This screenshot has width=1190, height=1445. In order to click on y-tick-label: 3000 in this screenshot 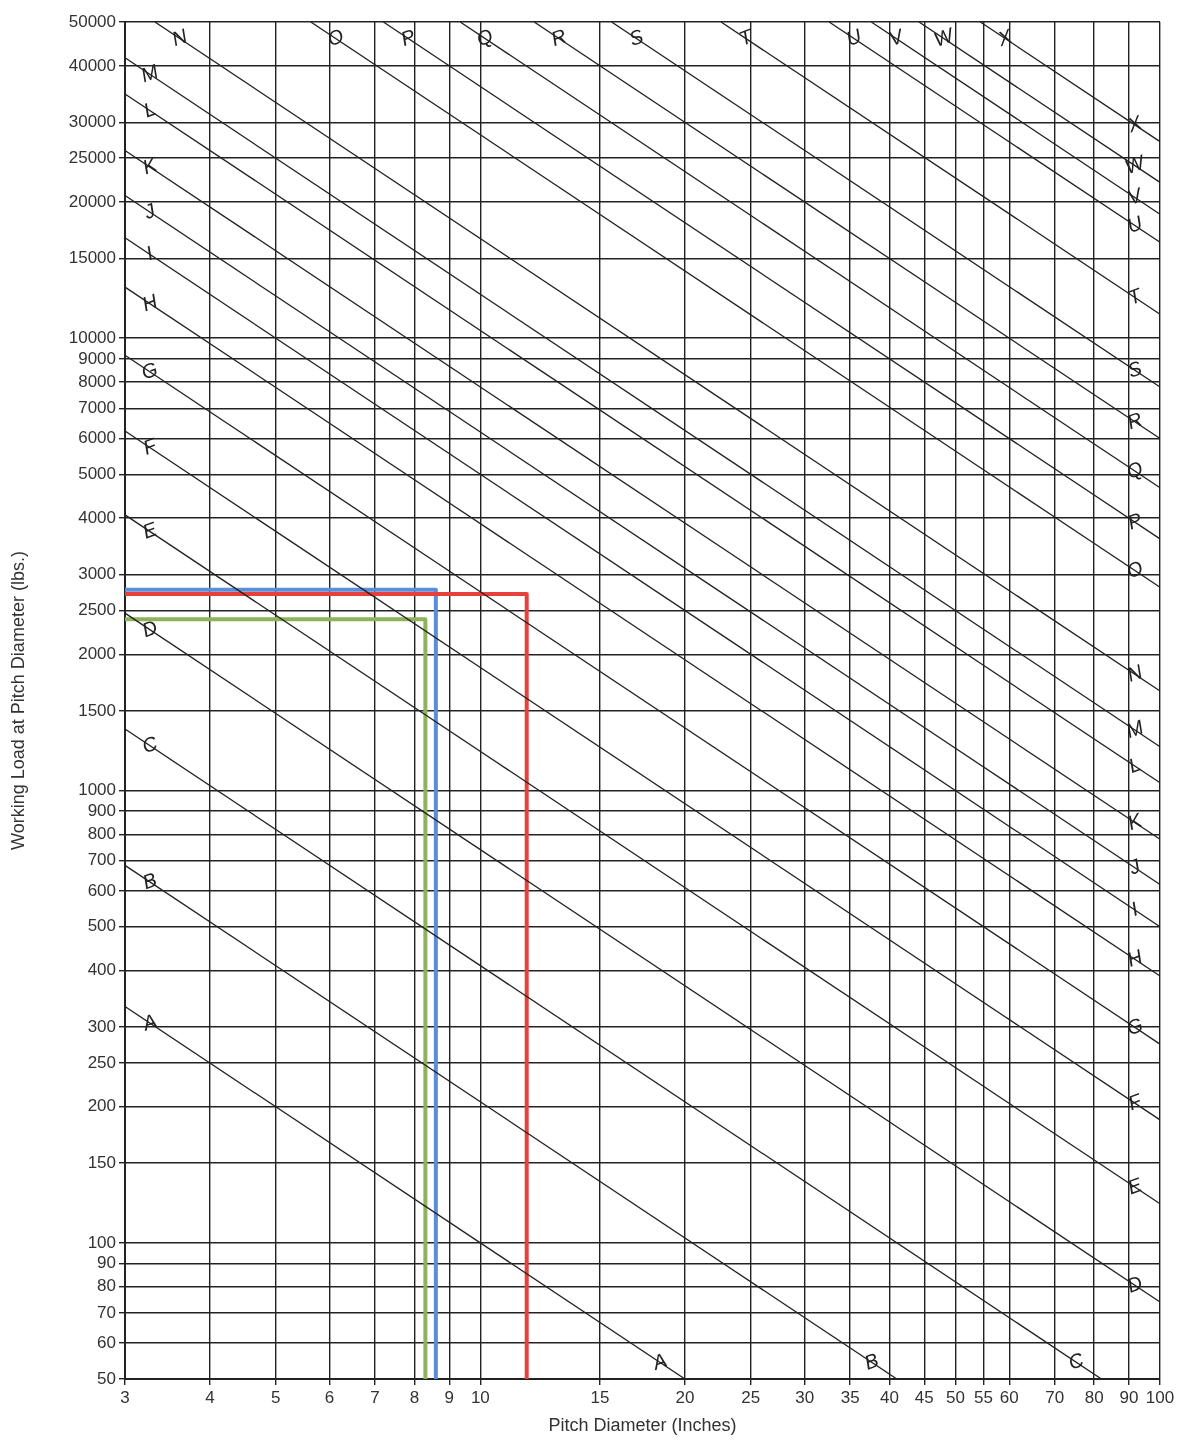, I will do `click(97, 574)`.